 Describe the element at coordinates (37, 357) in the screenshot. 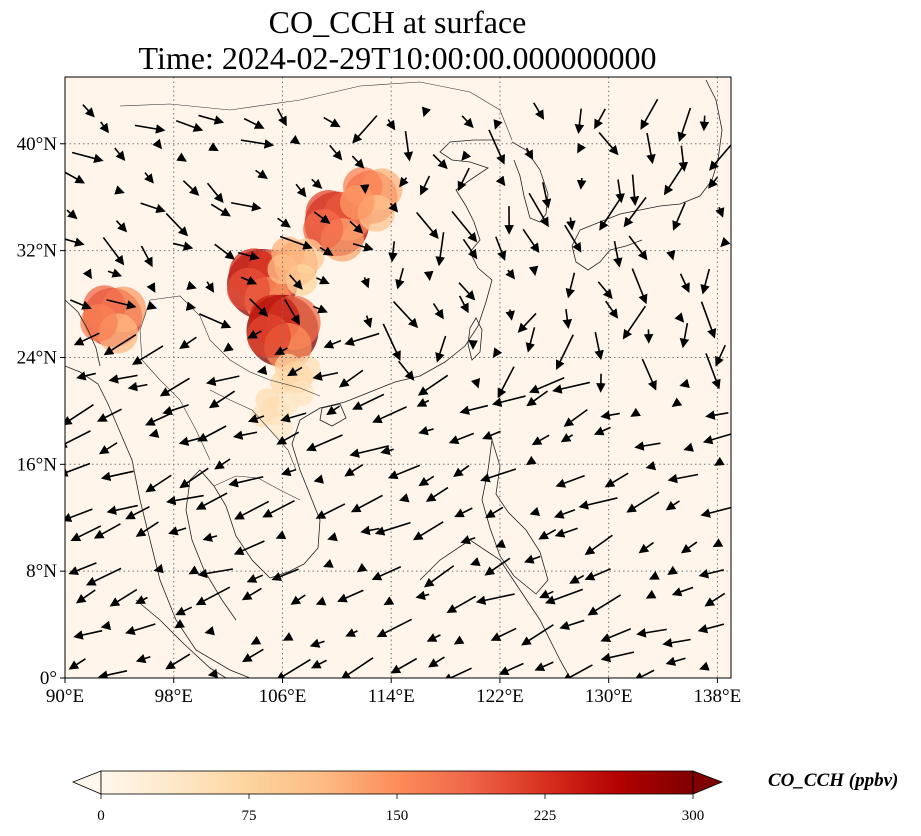

I see `latitude-tick-label: 24°N` at that location.